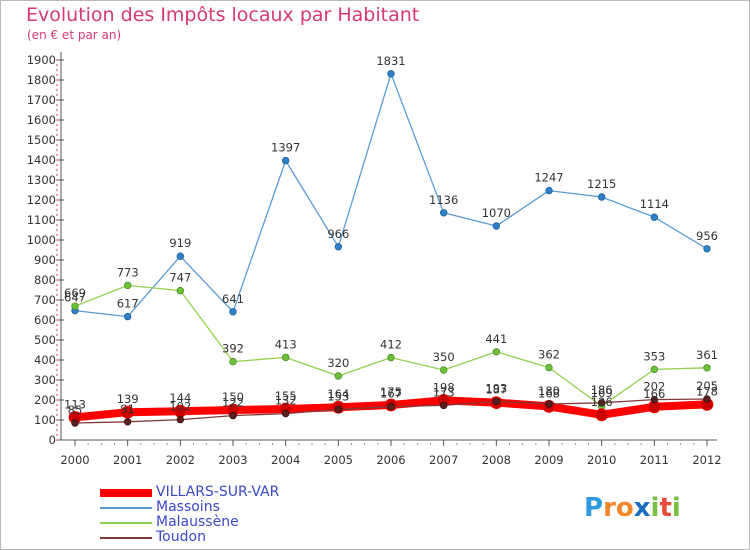 The image size is (750, 550). I want to click on data-label-massoins: 956, so click(707, 236).